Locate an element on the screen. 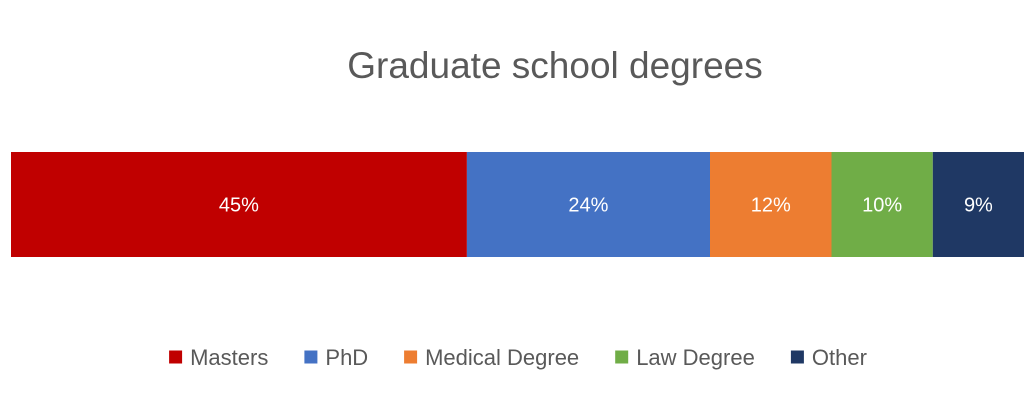 Image resolution: width=1032 pixels, height=410 pixels. data-labels: 45% 24% 12% 10% 9% is located at coordinates (606, 206).